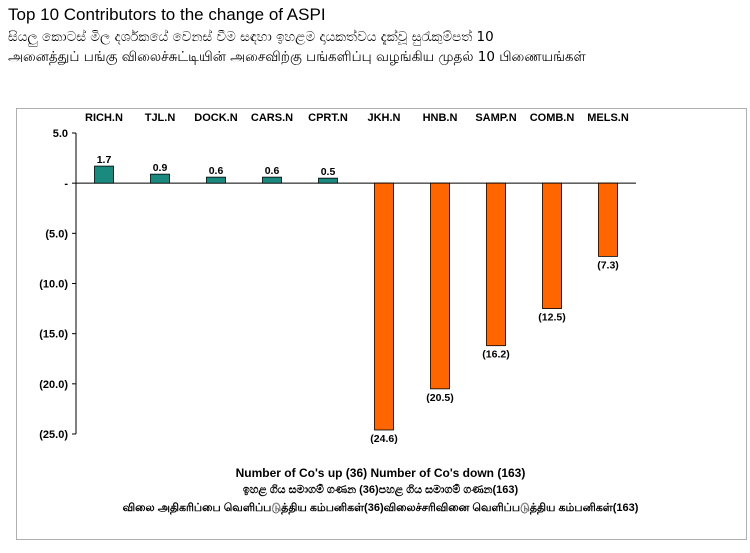 The width and height of the screenshot is (750, 553). I want to click on category-label: DOCK.N, so click(215, 118).